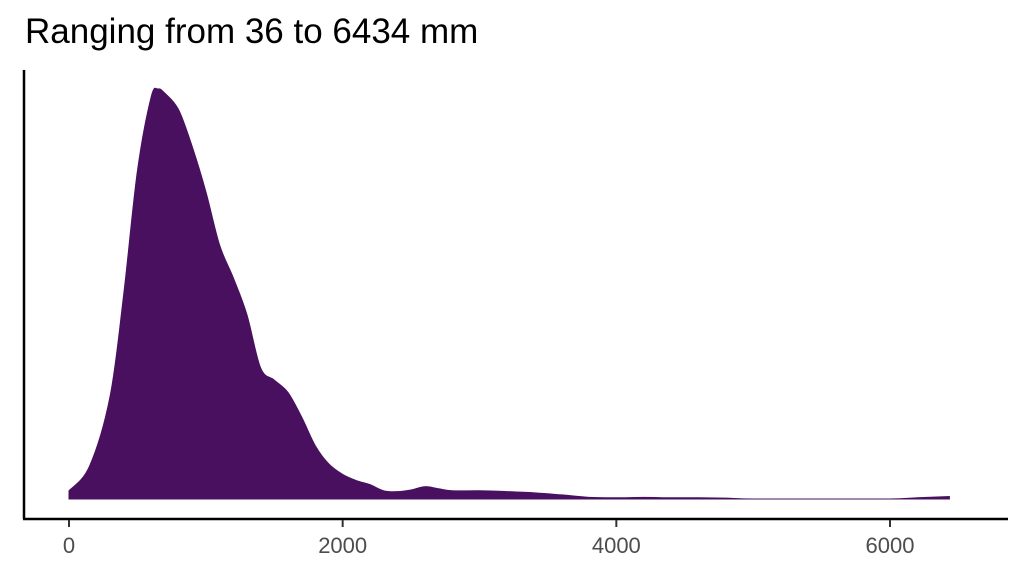  Describe the element at coordinates (69, 545) in the screenshot. I see `x-tick-label: 0` at that location.